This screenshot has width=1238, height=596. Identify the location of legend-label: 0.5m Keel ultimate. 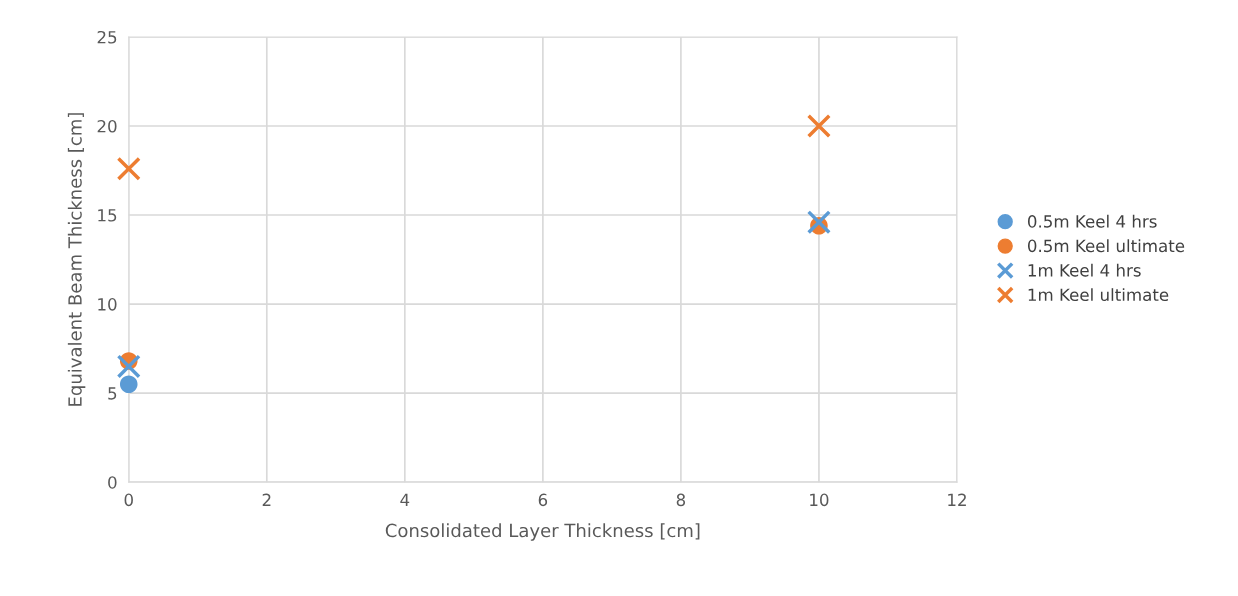
(1106, 246).